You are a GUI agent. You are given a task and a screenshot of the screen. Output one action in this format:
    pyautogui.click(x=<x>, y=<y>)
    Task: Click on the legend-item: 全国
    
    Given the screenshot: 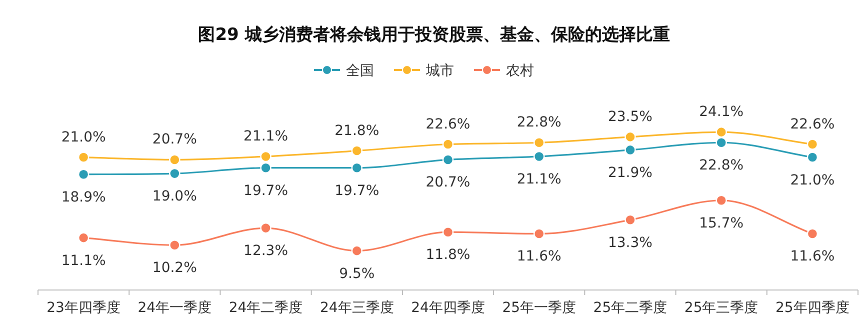 What is the action you would take?
    pyautogui.click(x=344, y=71)
    